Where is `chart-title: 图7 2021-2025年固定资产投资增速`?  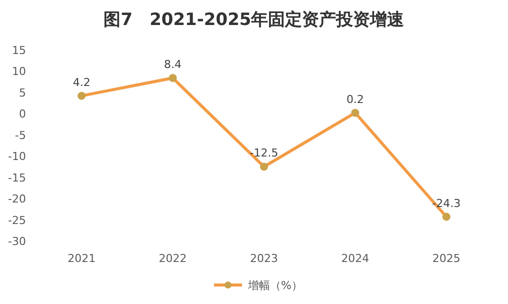
chart-title: 图7 2021-2025年固定资产投资增速 is located at coordinates (254, 20).